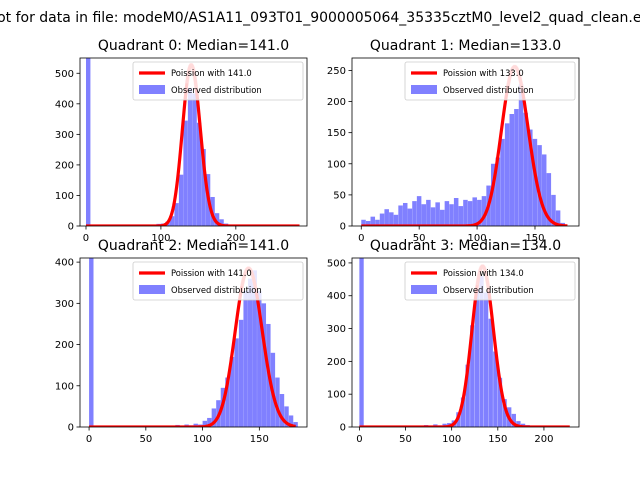  I want to click on y-tick-label: 250, so click(336, 71).